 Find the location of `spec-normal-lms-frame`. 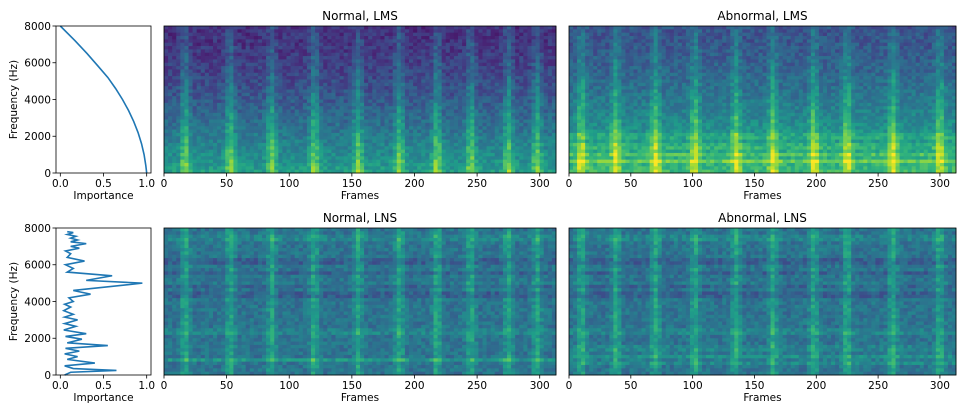

spec-normal-lms-frame is located at coordinates (360, 99).